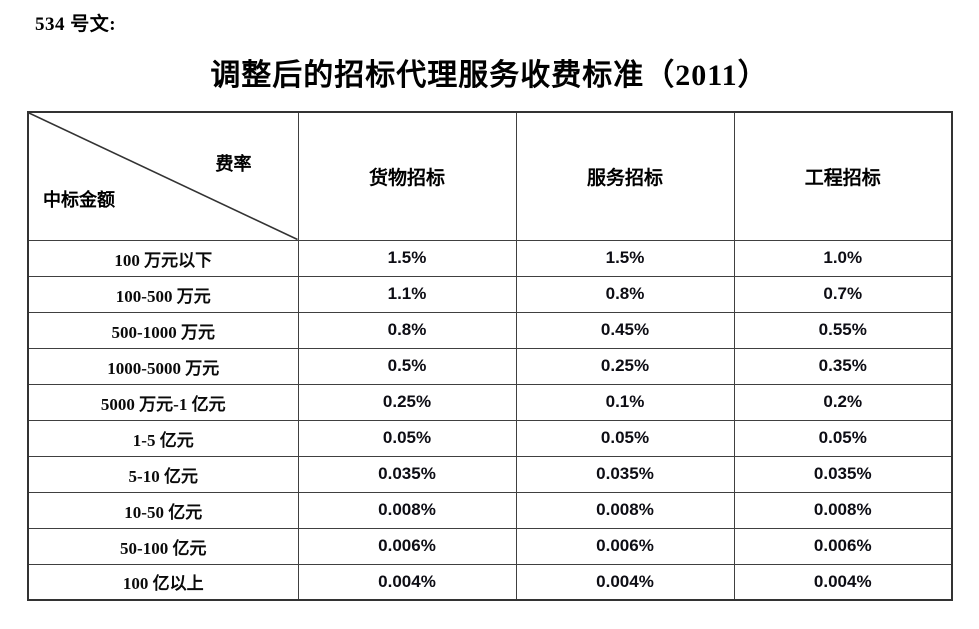  I want to click on table-row: 5000 万元-1 亿元 0.25% 0.1% 0.2%, so click(490, 402).